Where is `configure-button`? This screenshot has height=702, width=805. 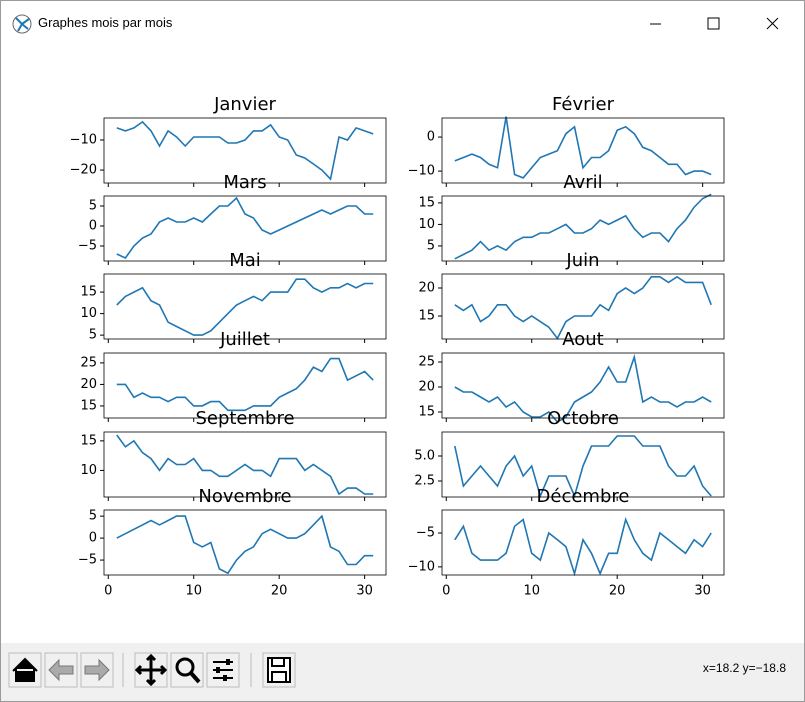
configure-button is located at coordinates (223, 670).